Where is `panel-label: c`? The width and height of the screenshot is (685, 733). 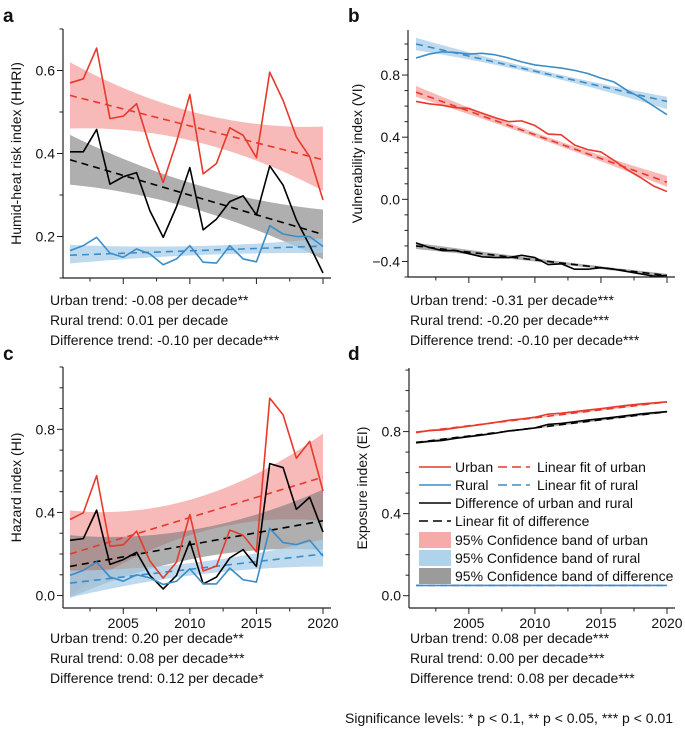
panel-label: c is located at coordinates (8, 354).